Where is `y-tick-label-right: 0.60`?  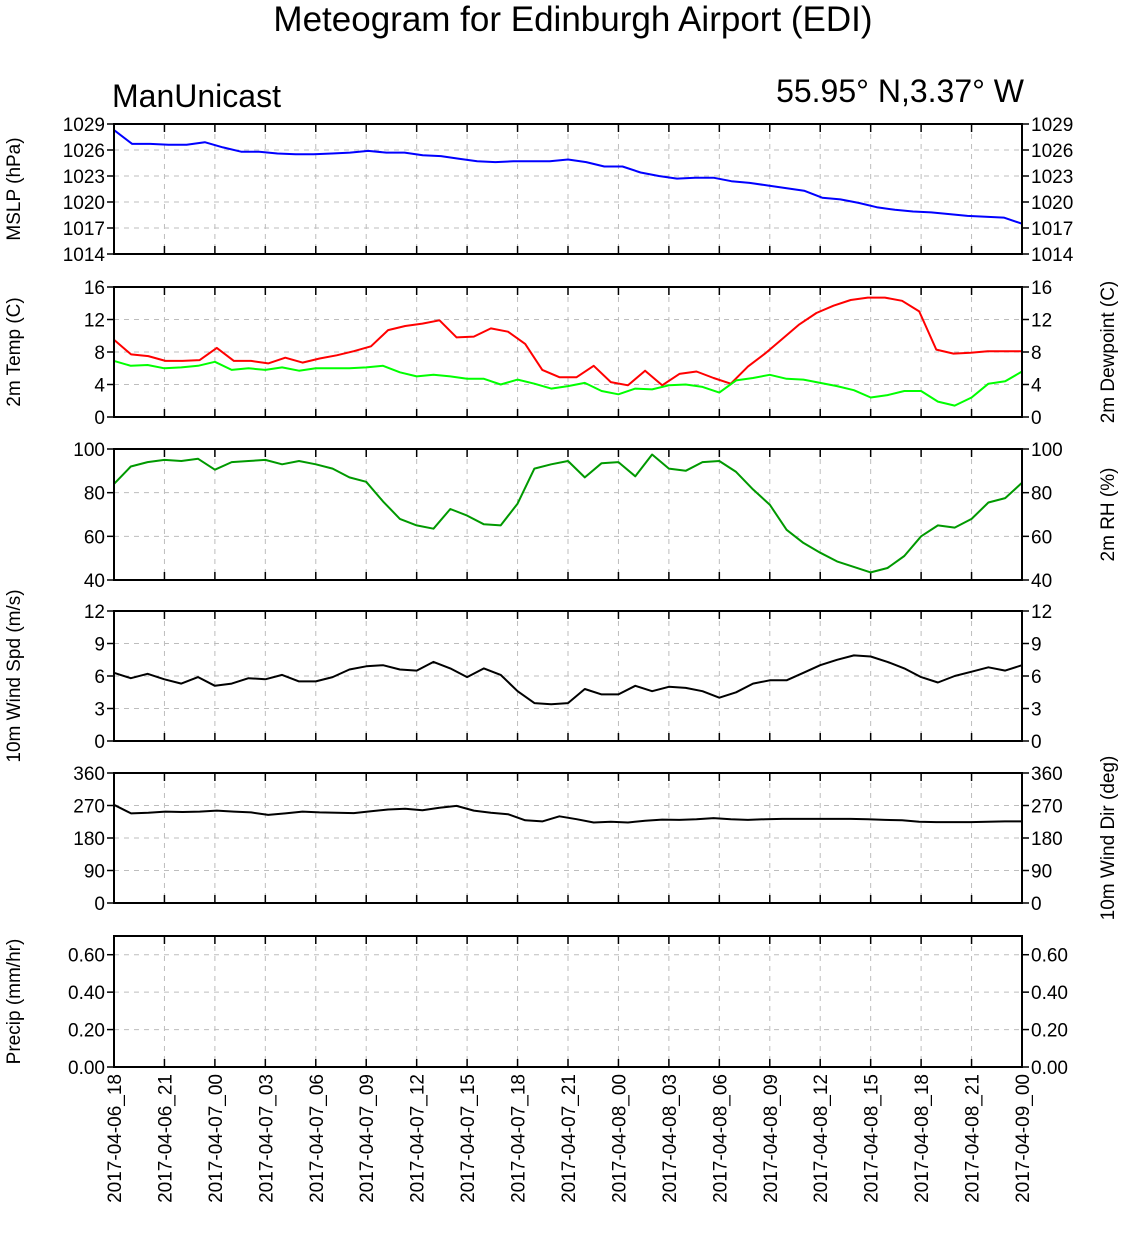
y-tick-label-right: 0.60 is located at coordinates (1049, 956).